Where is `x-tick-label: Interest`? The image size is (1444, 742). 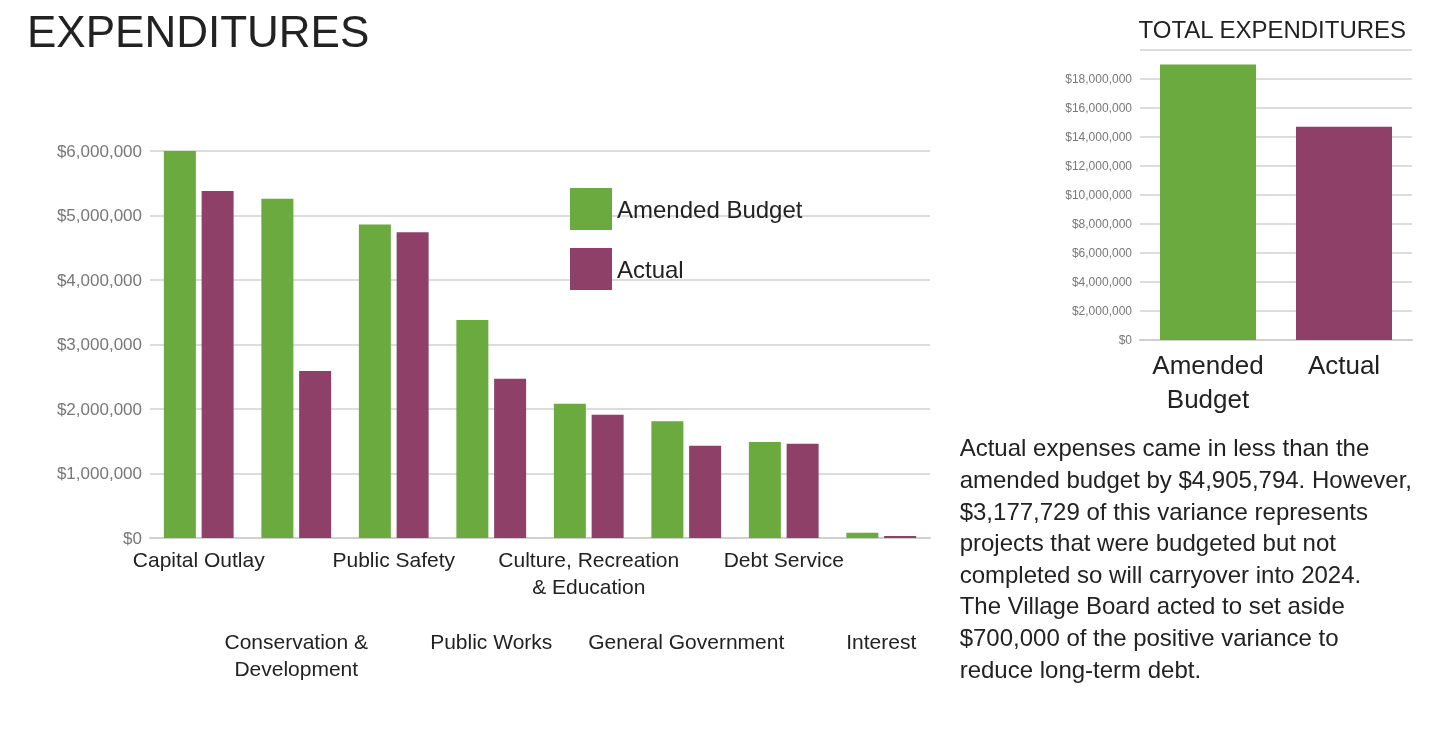
x-tick-label: Interest is located at coordinates (881, 642).